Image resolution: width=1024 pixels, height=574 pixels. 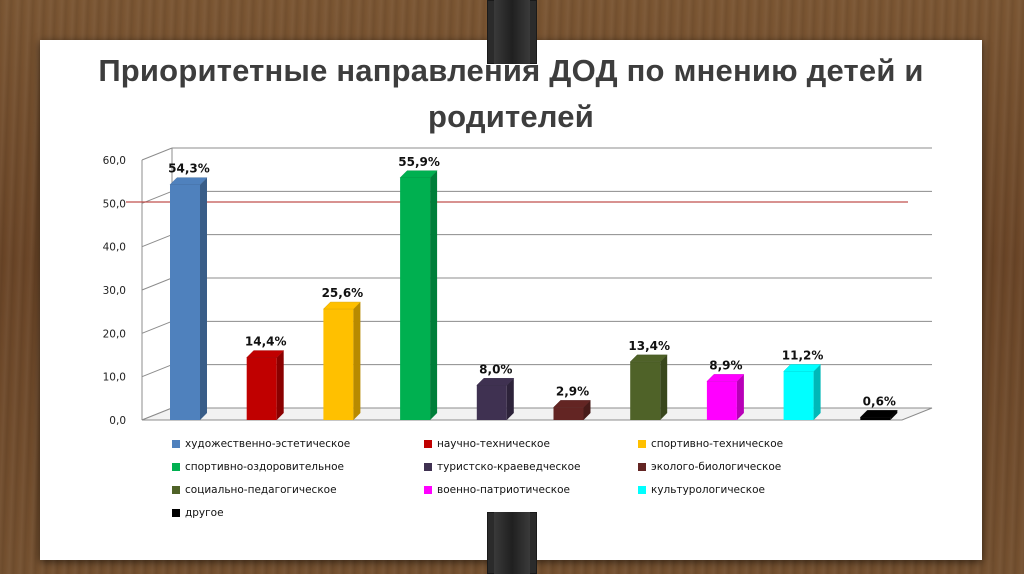 What do you see at coordinates (264, 467) in the screenshot?
I see `legend-label: спортивно-оздоровительное` at bounding box center [264, 467].